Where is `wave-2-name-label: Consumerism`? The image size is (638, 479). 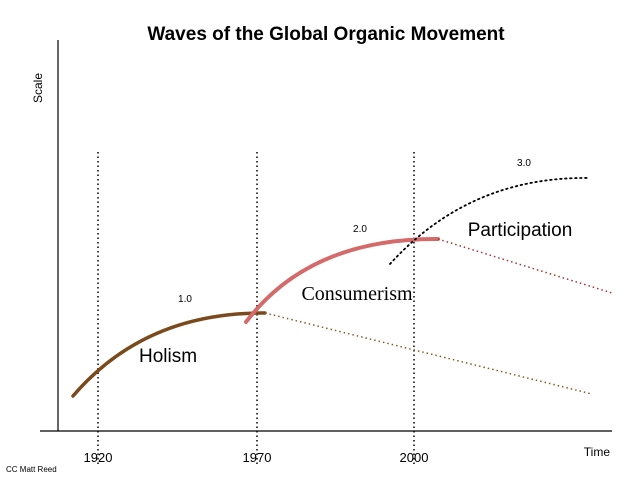 wave-2-name-label: Consumerism is located at coordinates (357, 294).